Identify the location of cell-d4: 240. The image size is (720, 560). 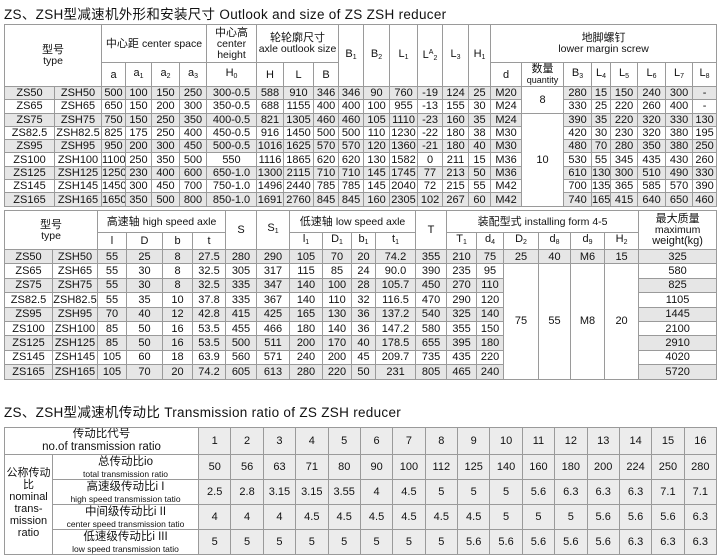
(490, 372).